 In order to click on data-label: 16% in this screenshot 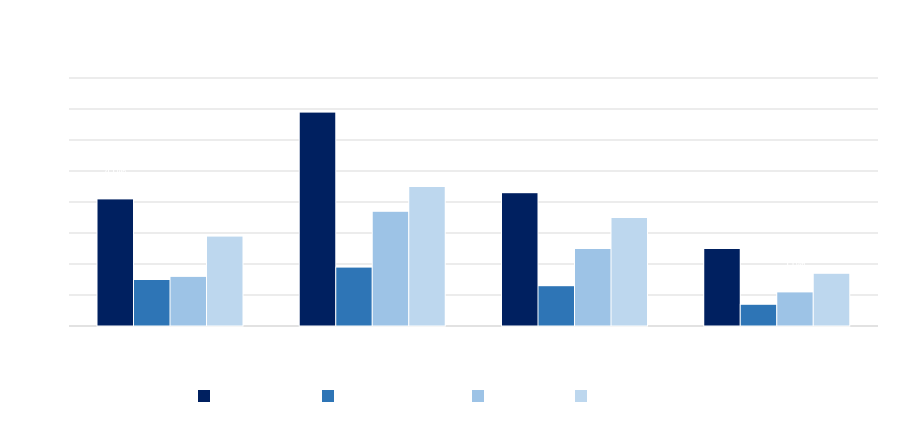, I will do `click(188, 249)`.